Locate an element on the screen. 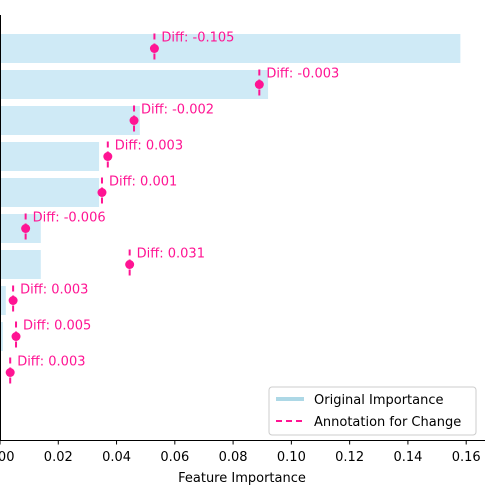  x-tick-label-7: 0.14 is located at coordinates (407, 457).